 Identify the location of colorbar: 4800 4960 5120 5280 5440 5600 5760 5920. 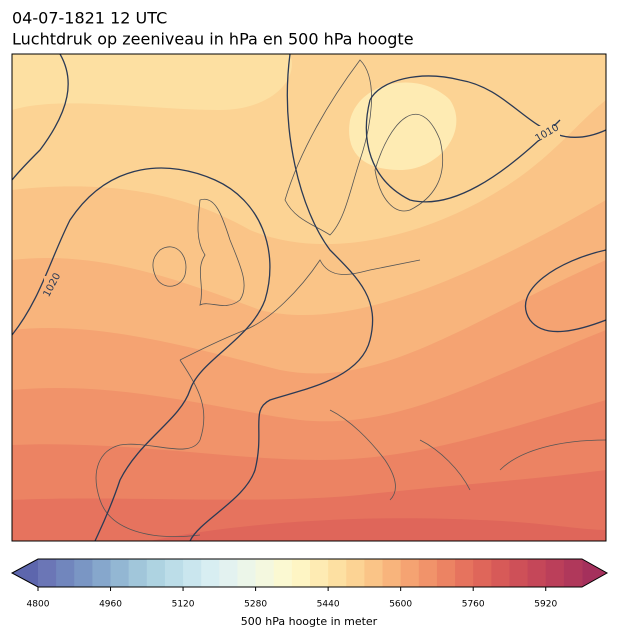
(309, 584).